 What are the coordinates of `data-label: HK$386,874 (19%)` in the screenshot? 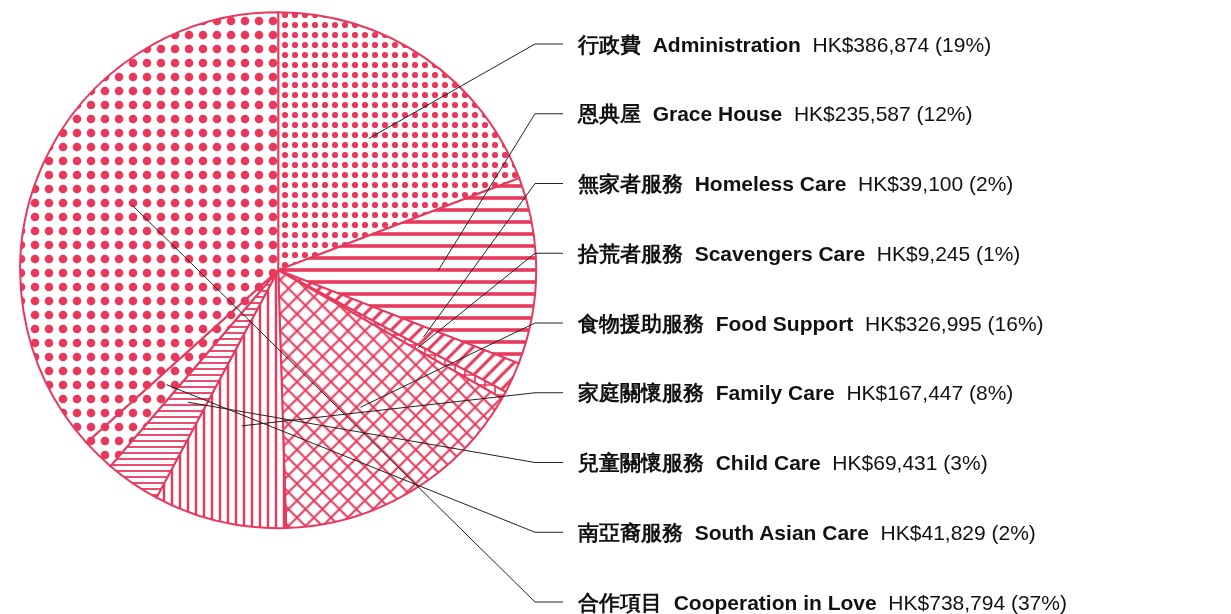 It's located at (902, 44).